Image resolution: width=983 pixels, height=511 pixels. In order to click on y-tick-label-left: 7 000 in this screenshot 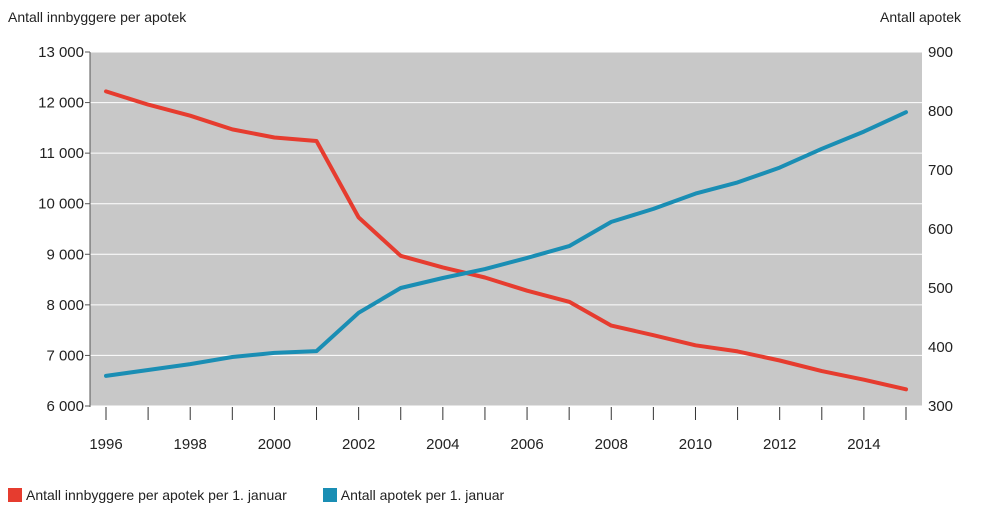, I will do `click(65, 355)`.